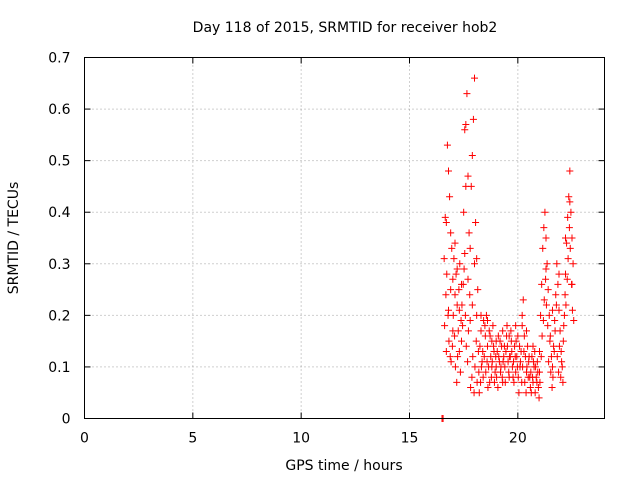 The height and width of the screenshot is (480, 640). What do you see at coordinates (59, 59) in the screenshot?
I see `y-tick-label: 0.7` at bounding box center [59, 59].